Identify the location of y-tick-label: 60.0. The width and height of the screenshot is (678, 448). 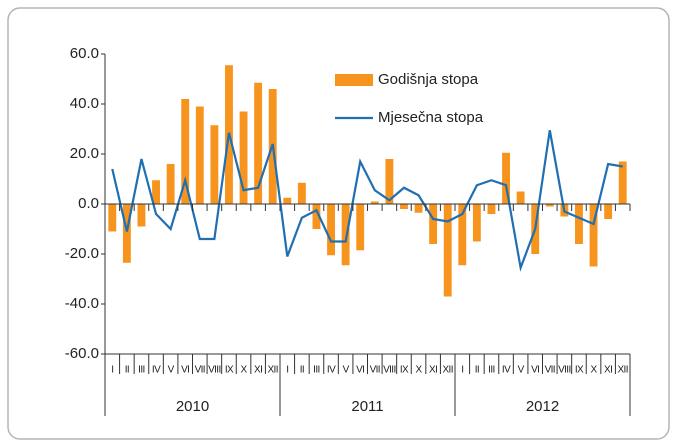
(84, 53).